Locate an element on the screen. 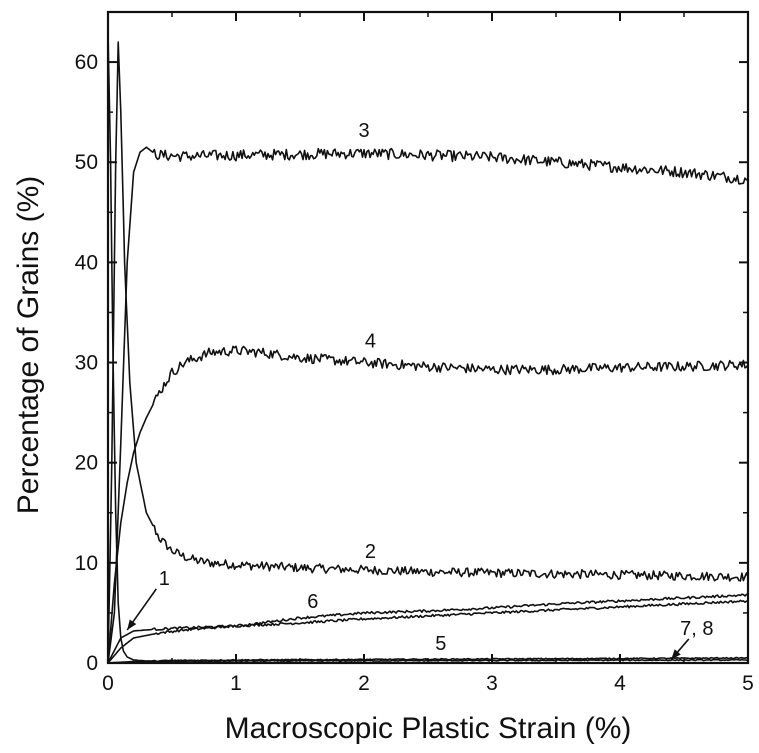 This screenshot has height=753, width=759. x-tick-label: 4 is located at coordinates (620, 683).